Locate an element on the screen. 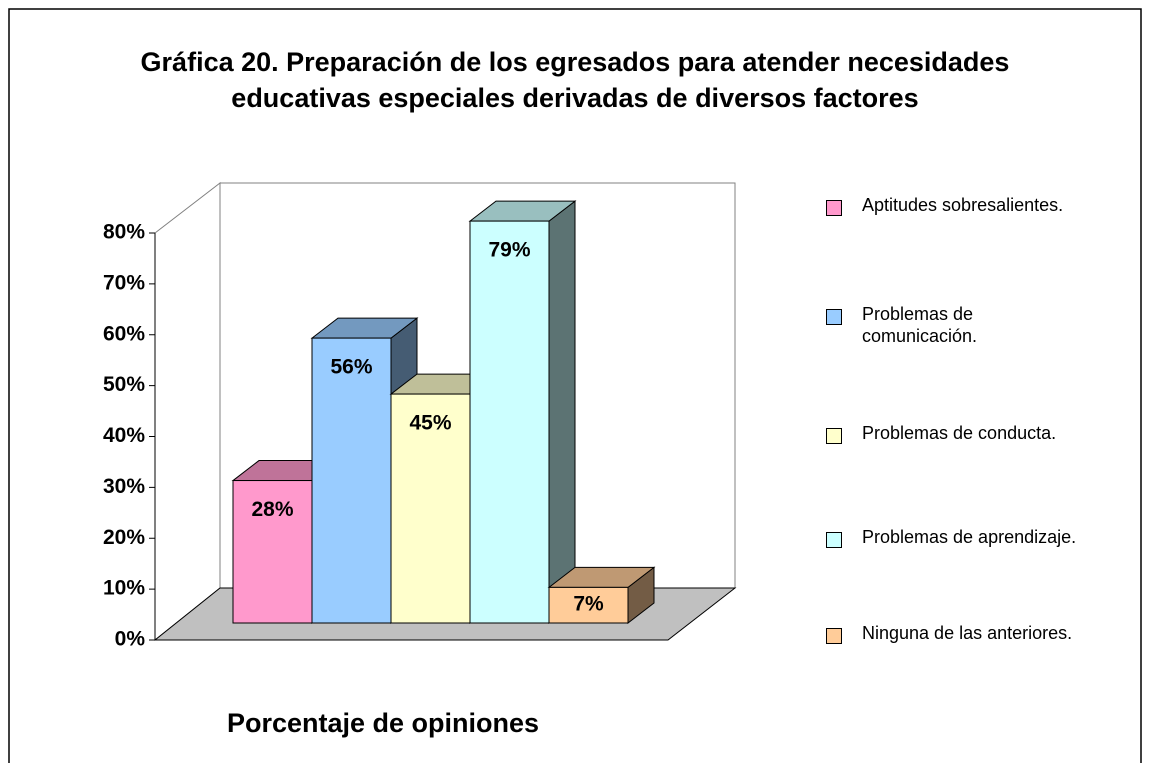 The width and height of the screenshot is (1151, 763). y-tick-label: 40% is located at coordinates (124, 435).